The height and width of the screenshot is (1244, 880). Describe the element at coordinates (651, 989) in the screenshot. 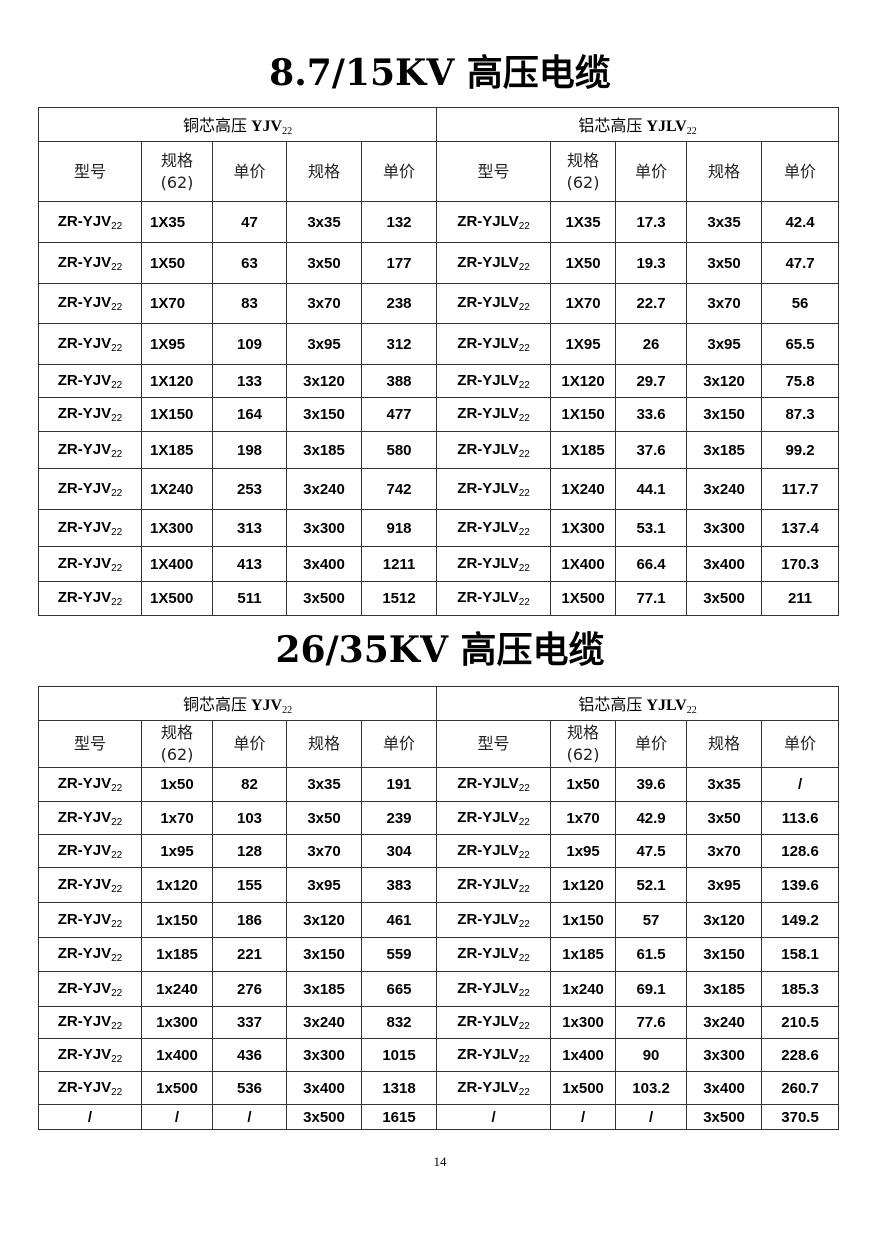

I see `price-cell: 69.1` at that location.